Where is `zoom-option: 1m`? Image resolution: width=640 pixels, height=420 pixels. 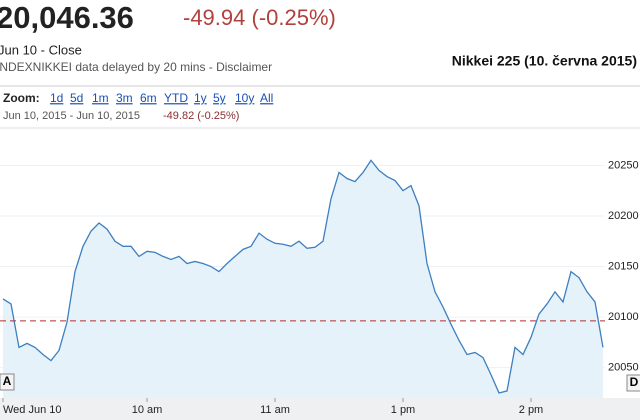 zoom-option: 1m is located at coordinates (100, 98).